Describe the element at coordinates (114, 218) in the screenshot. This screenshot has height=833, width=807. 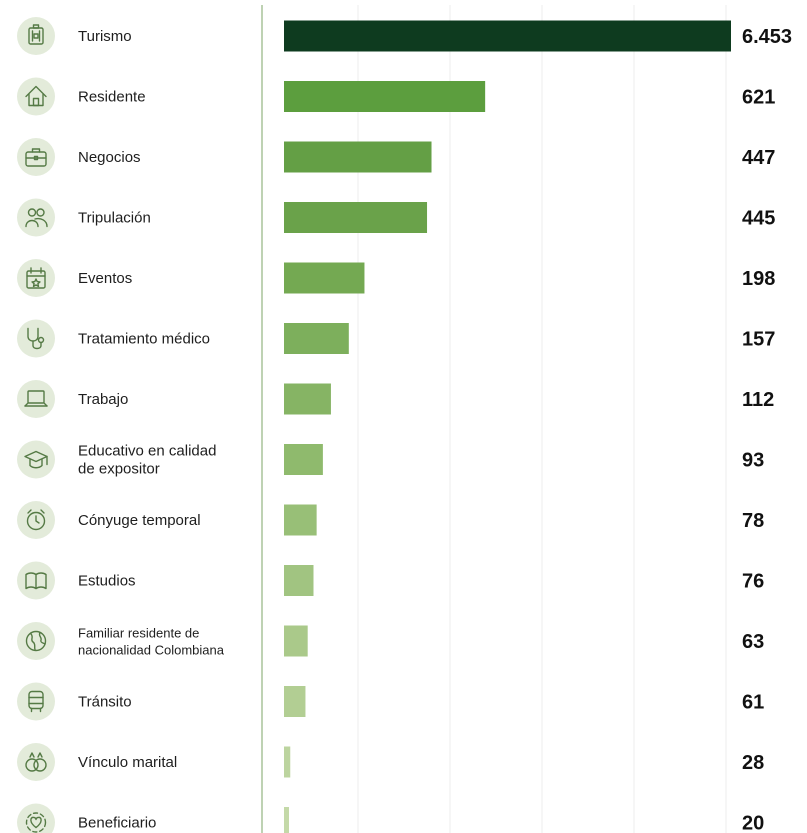
I see `category-label: Tripulación` at that location.